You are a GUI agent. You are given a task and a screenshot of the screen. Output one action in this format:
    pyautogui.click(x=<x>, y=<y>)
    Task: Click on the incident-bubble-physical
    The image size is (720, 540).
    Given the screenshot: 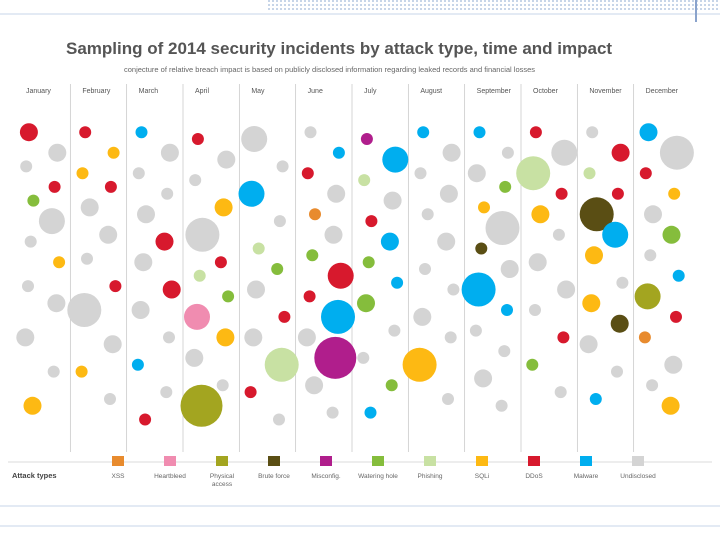 What is the action you would take?
    pyautogui.click(x=201, y=405)
    